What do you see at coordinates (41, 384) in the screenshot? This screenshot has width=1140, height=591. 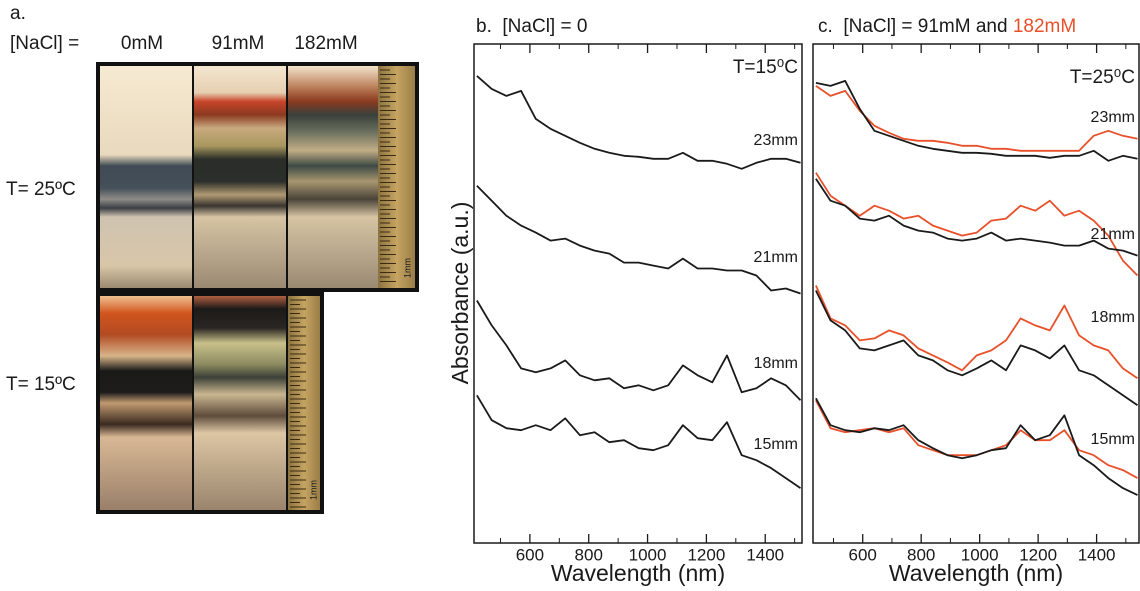 I see `row-label: T= 15ºC` at bounding box center [41, 384].